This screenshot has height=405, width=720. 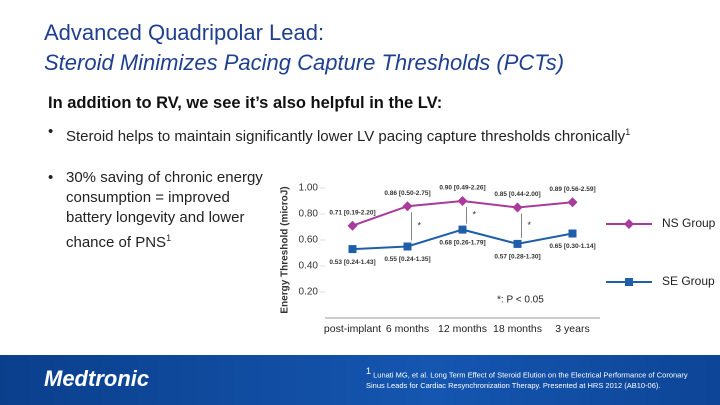 What do you see at coordinates (689, 223) in the screenshot?
I see `legend-label: NS Group` at bounding box center [689, 223].